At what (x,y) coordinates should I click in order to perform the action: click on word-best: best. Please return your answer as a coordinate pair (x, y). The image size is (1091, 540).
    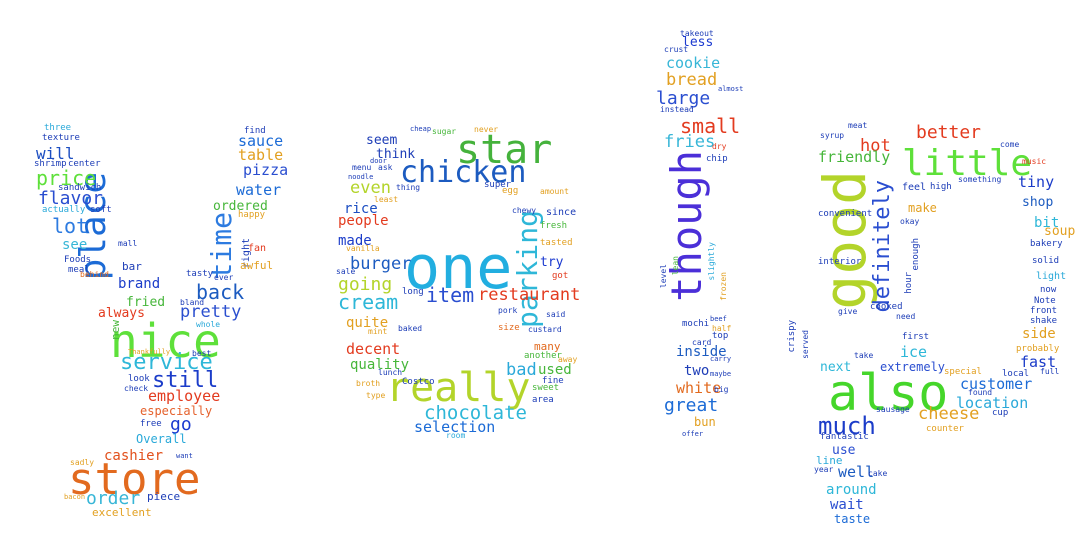
    Looking at the image, I should click on (202, 353).